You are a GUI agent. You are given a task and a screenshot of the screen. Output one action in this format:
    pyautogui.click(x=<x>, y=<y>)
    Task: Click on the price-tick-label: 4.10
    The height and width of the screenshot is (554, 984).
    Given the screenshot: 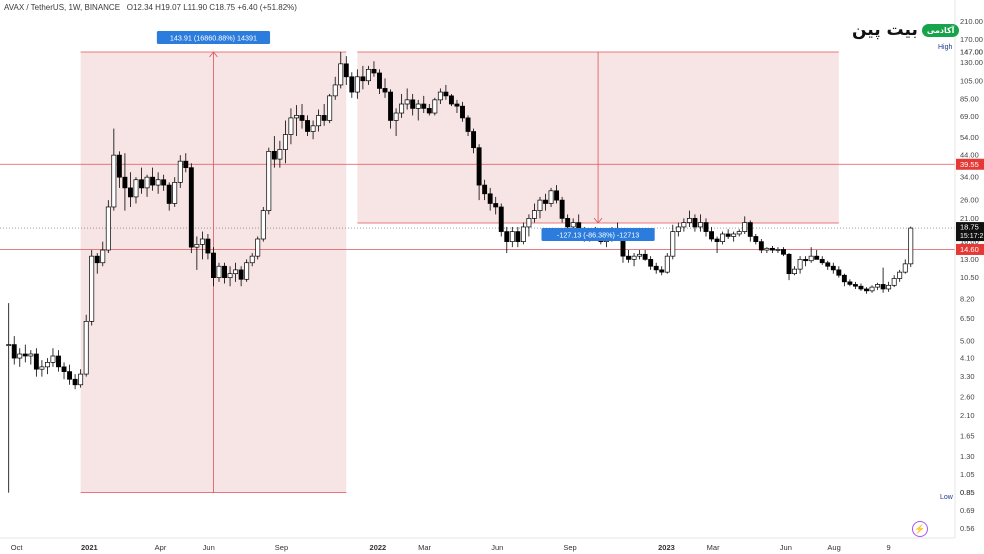 What is the action you would take?
    pyautogui.click(x=967, y=358)
    